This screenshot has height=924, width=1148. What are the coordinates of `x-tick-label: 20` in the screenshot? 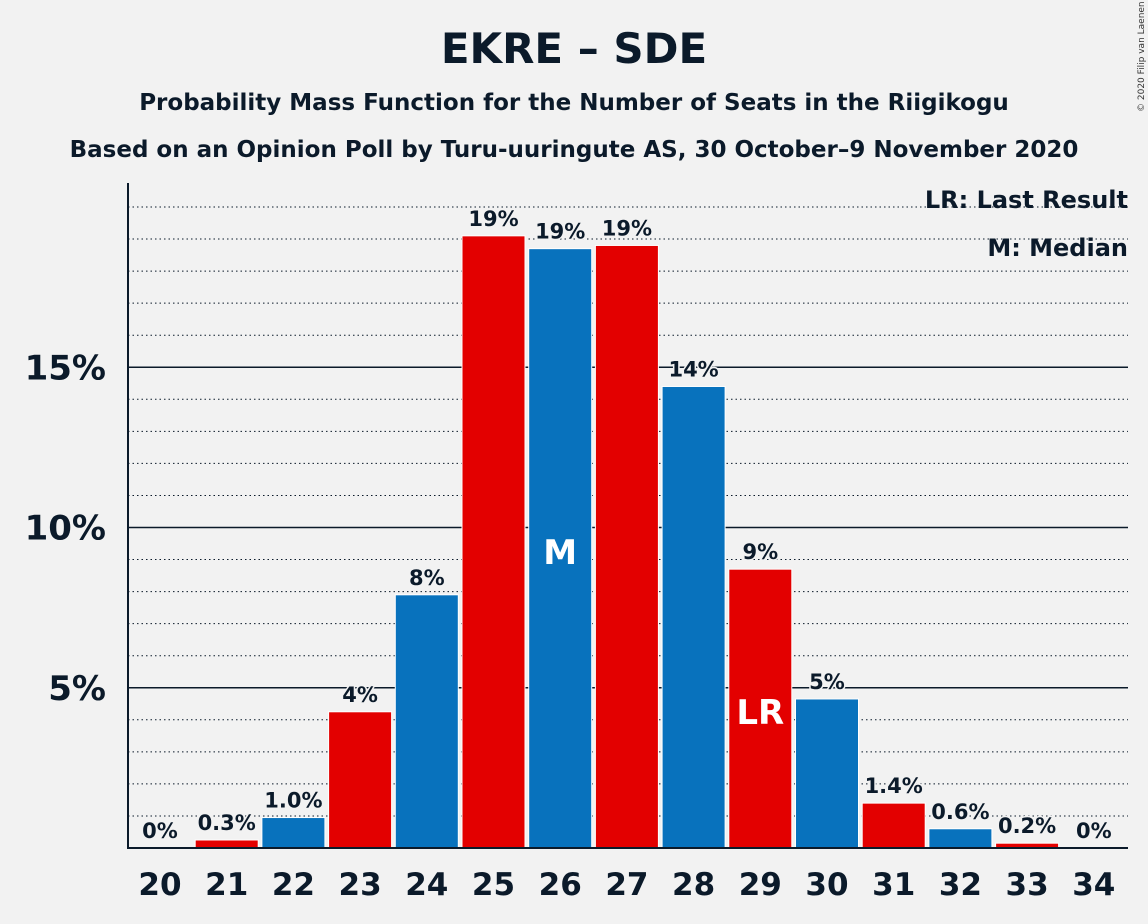 It's located at (159, 885).